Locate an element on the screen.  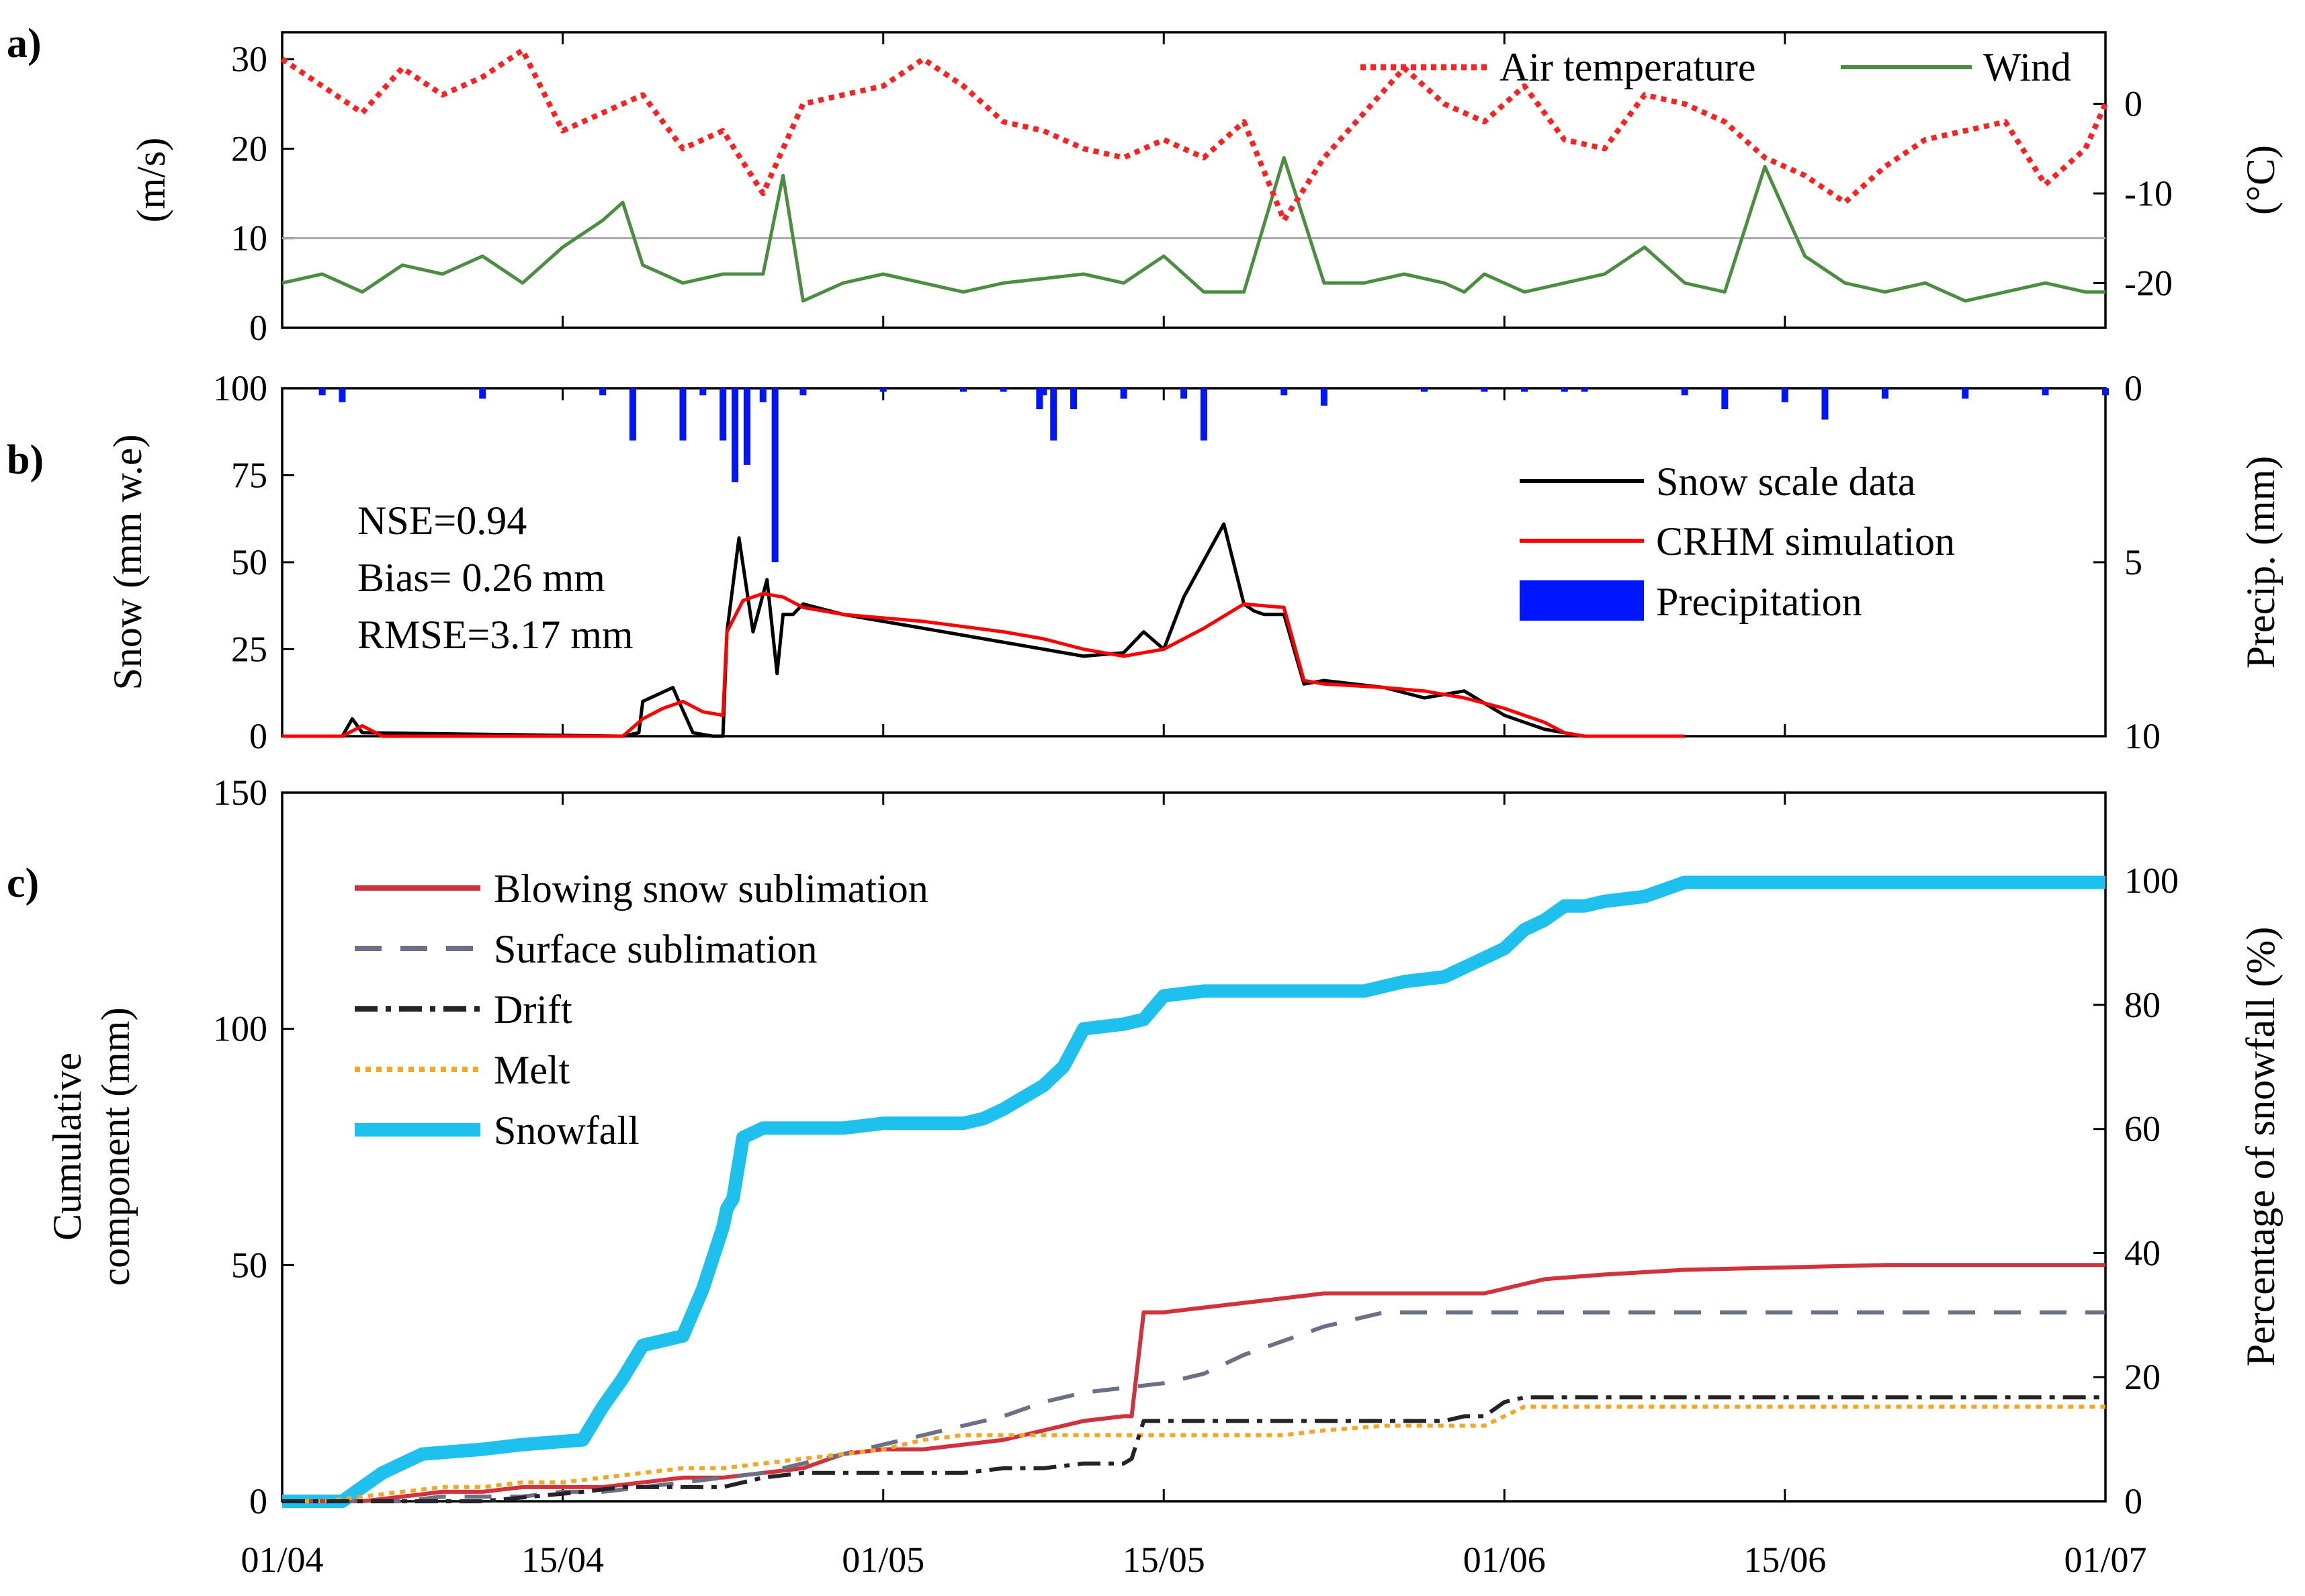
a-y2tick-label-0: 0 is located at coordinates (2133, 104).